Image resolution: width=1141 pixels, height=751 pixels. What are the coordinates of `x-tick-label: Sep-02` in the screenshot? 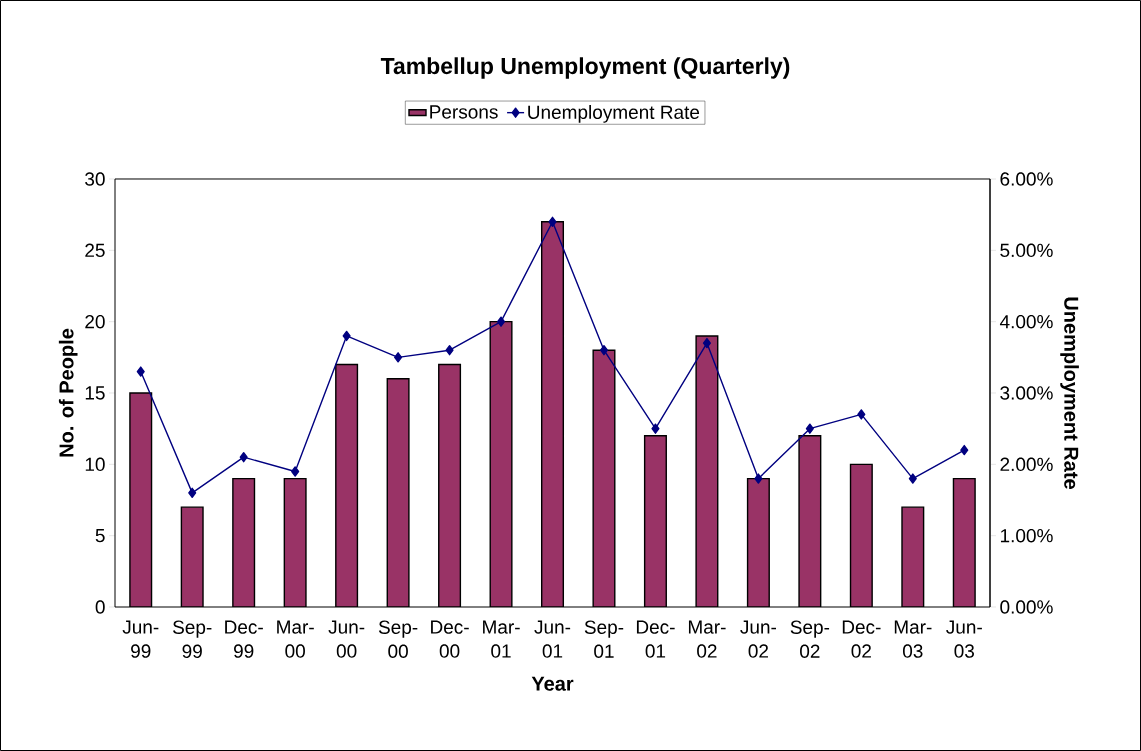 It's located at (810, 639).